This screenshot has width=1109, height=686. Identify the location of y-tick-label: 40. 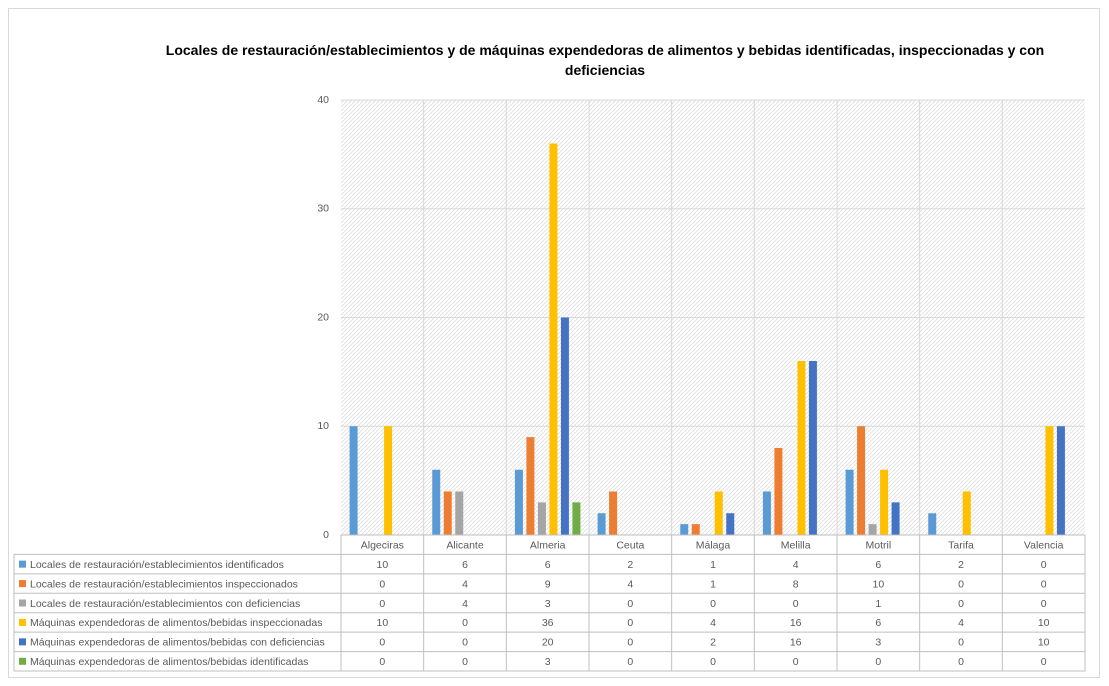
(323, 100).